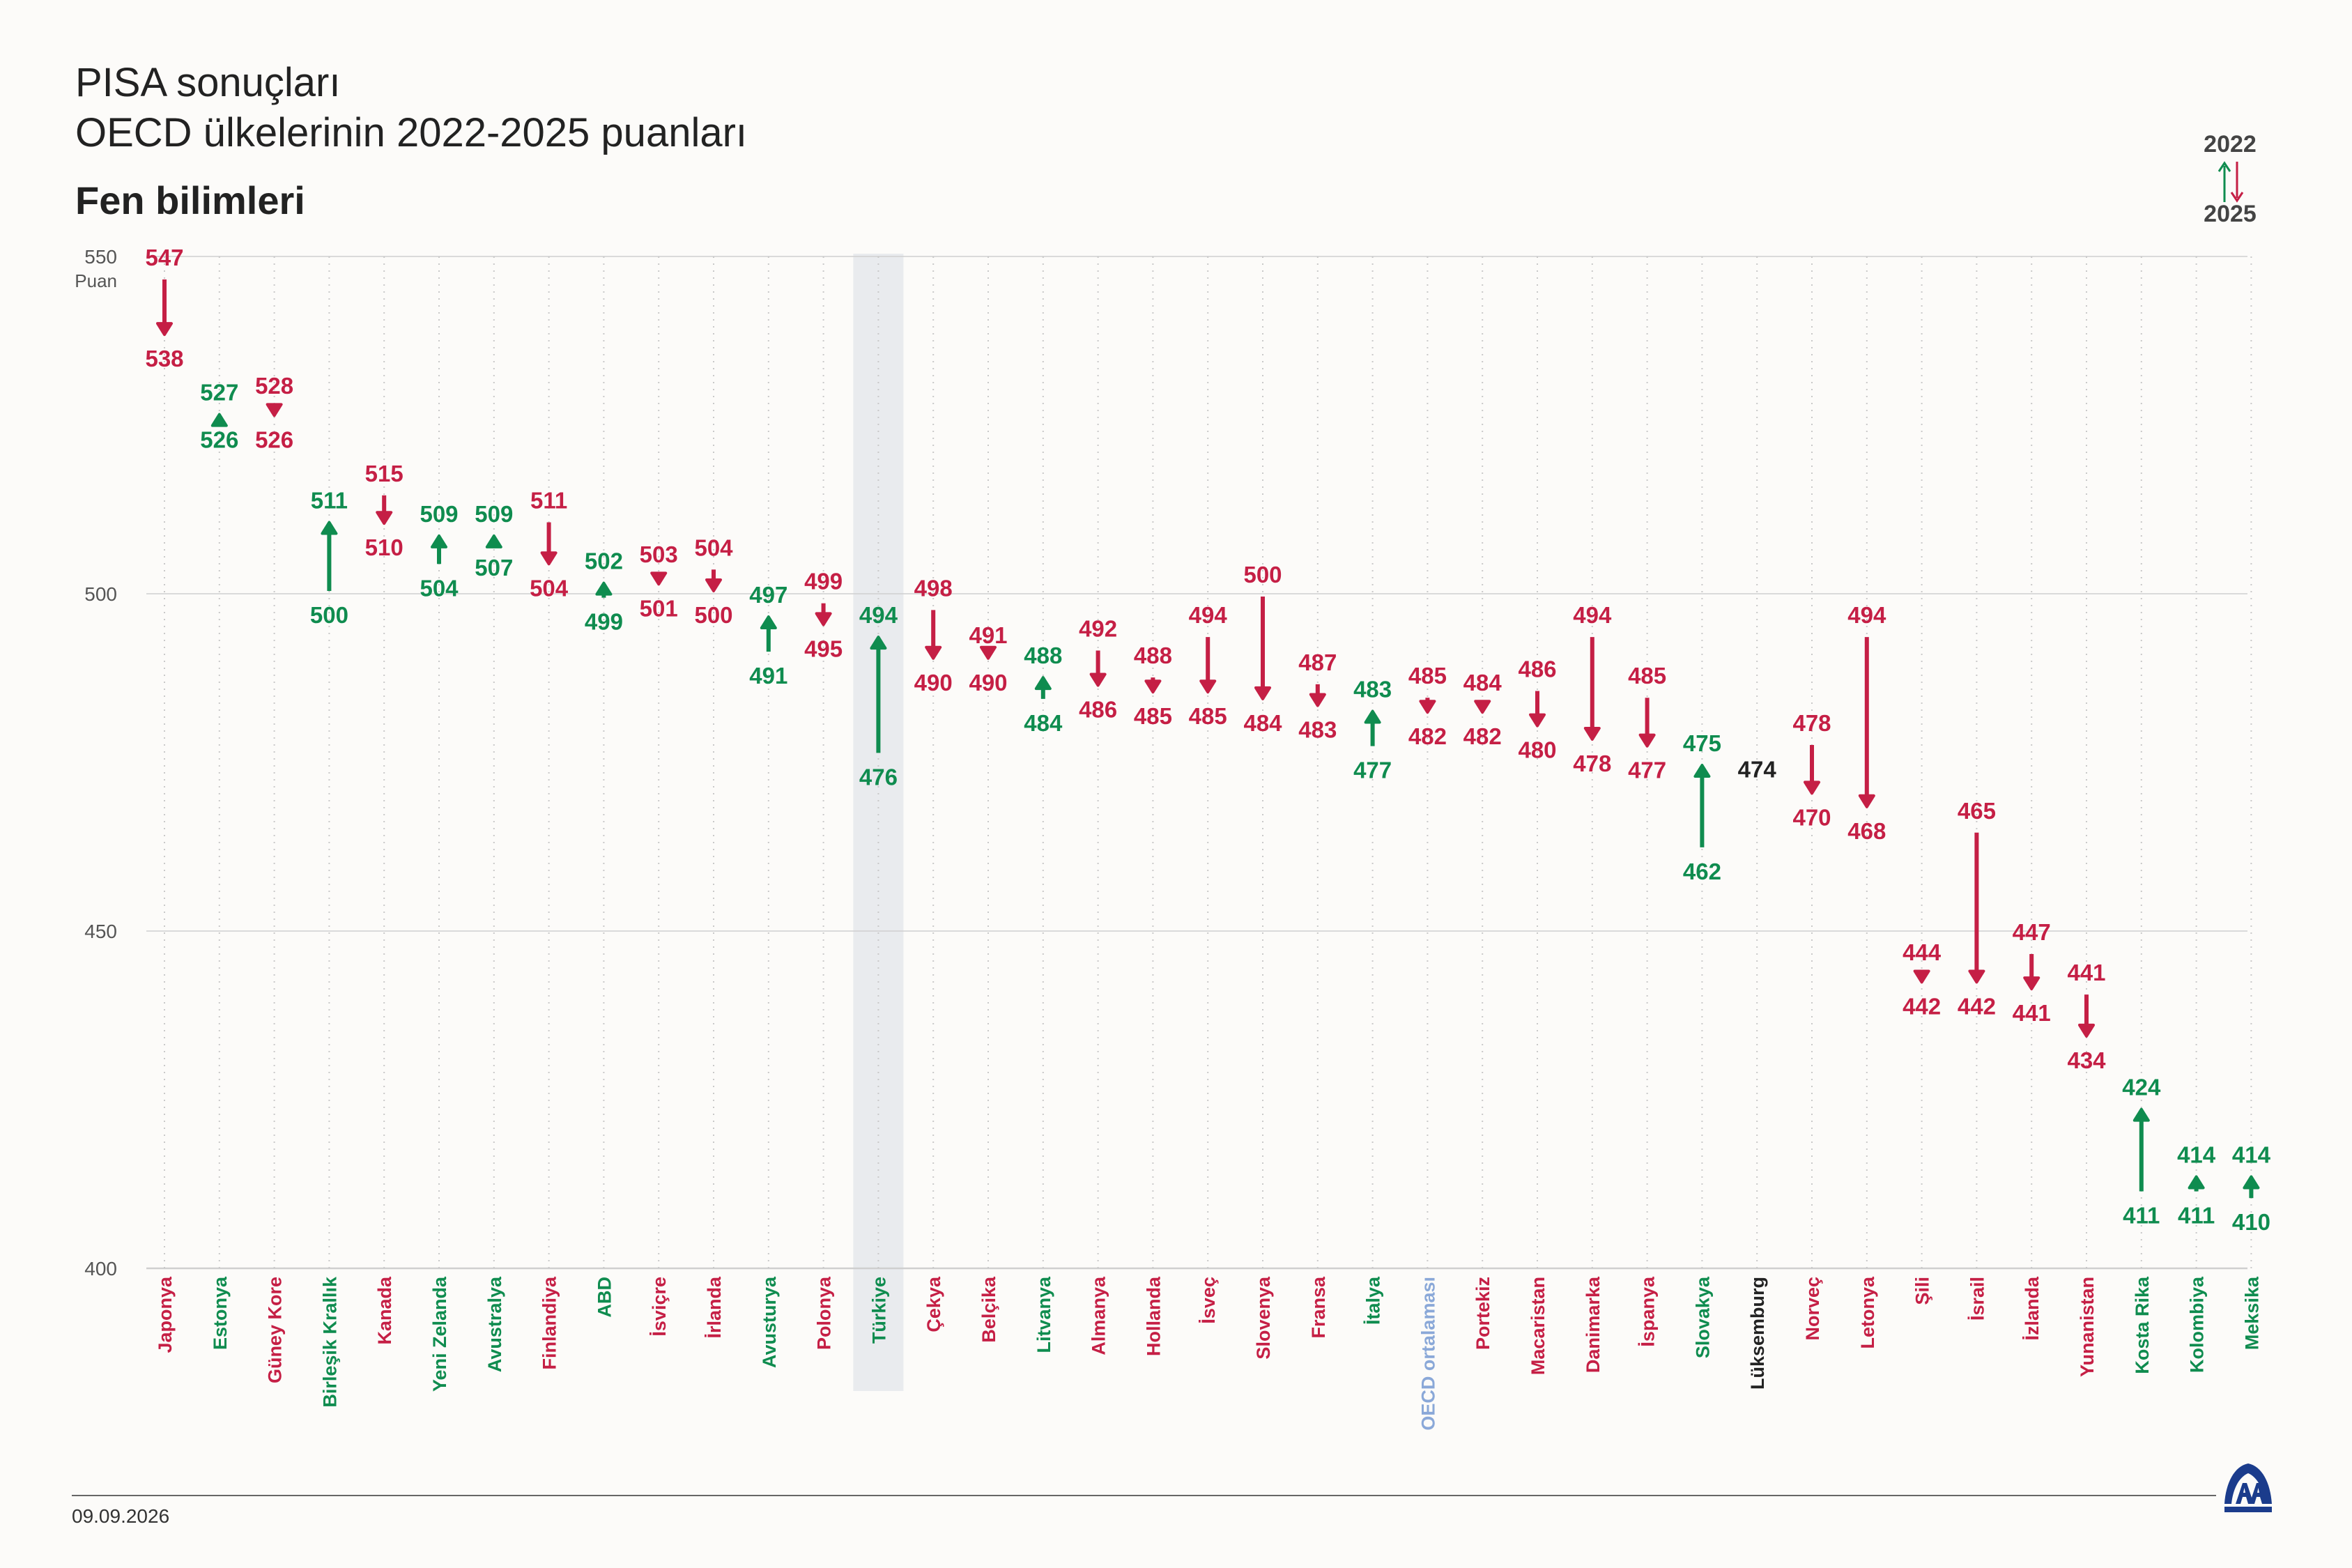 The image size is (2352, 1568). Describe the element at coordinates (1427, 676) in the screenshot. I see `data-label-2022: 485` at that location.